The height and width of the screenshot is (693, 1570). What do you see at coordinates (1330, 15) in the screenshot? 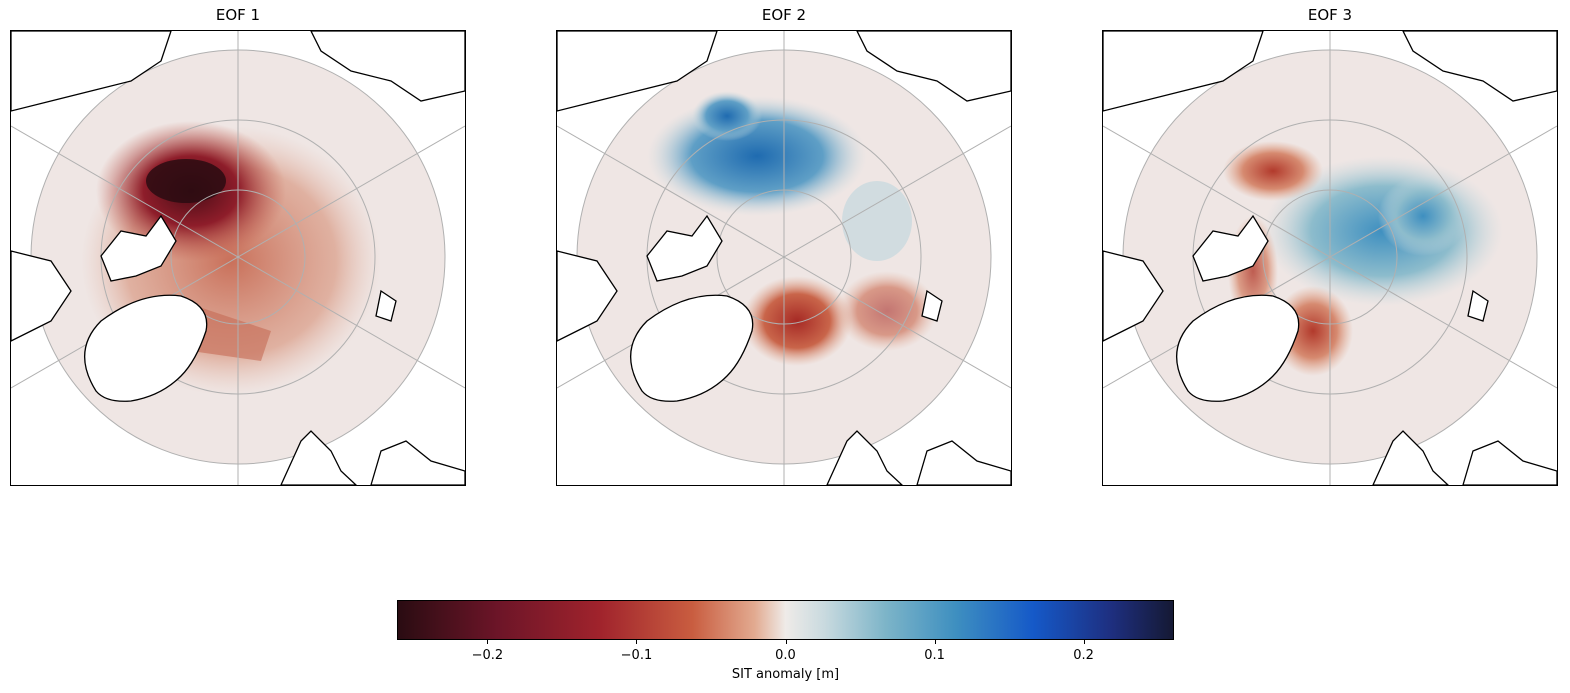
I see `panel-title: EOF 3` at bounding box center [1330, 15].